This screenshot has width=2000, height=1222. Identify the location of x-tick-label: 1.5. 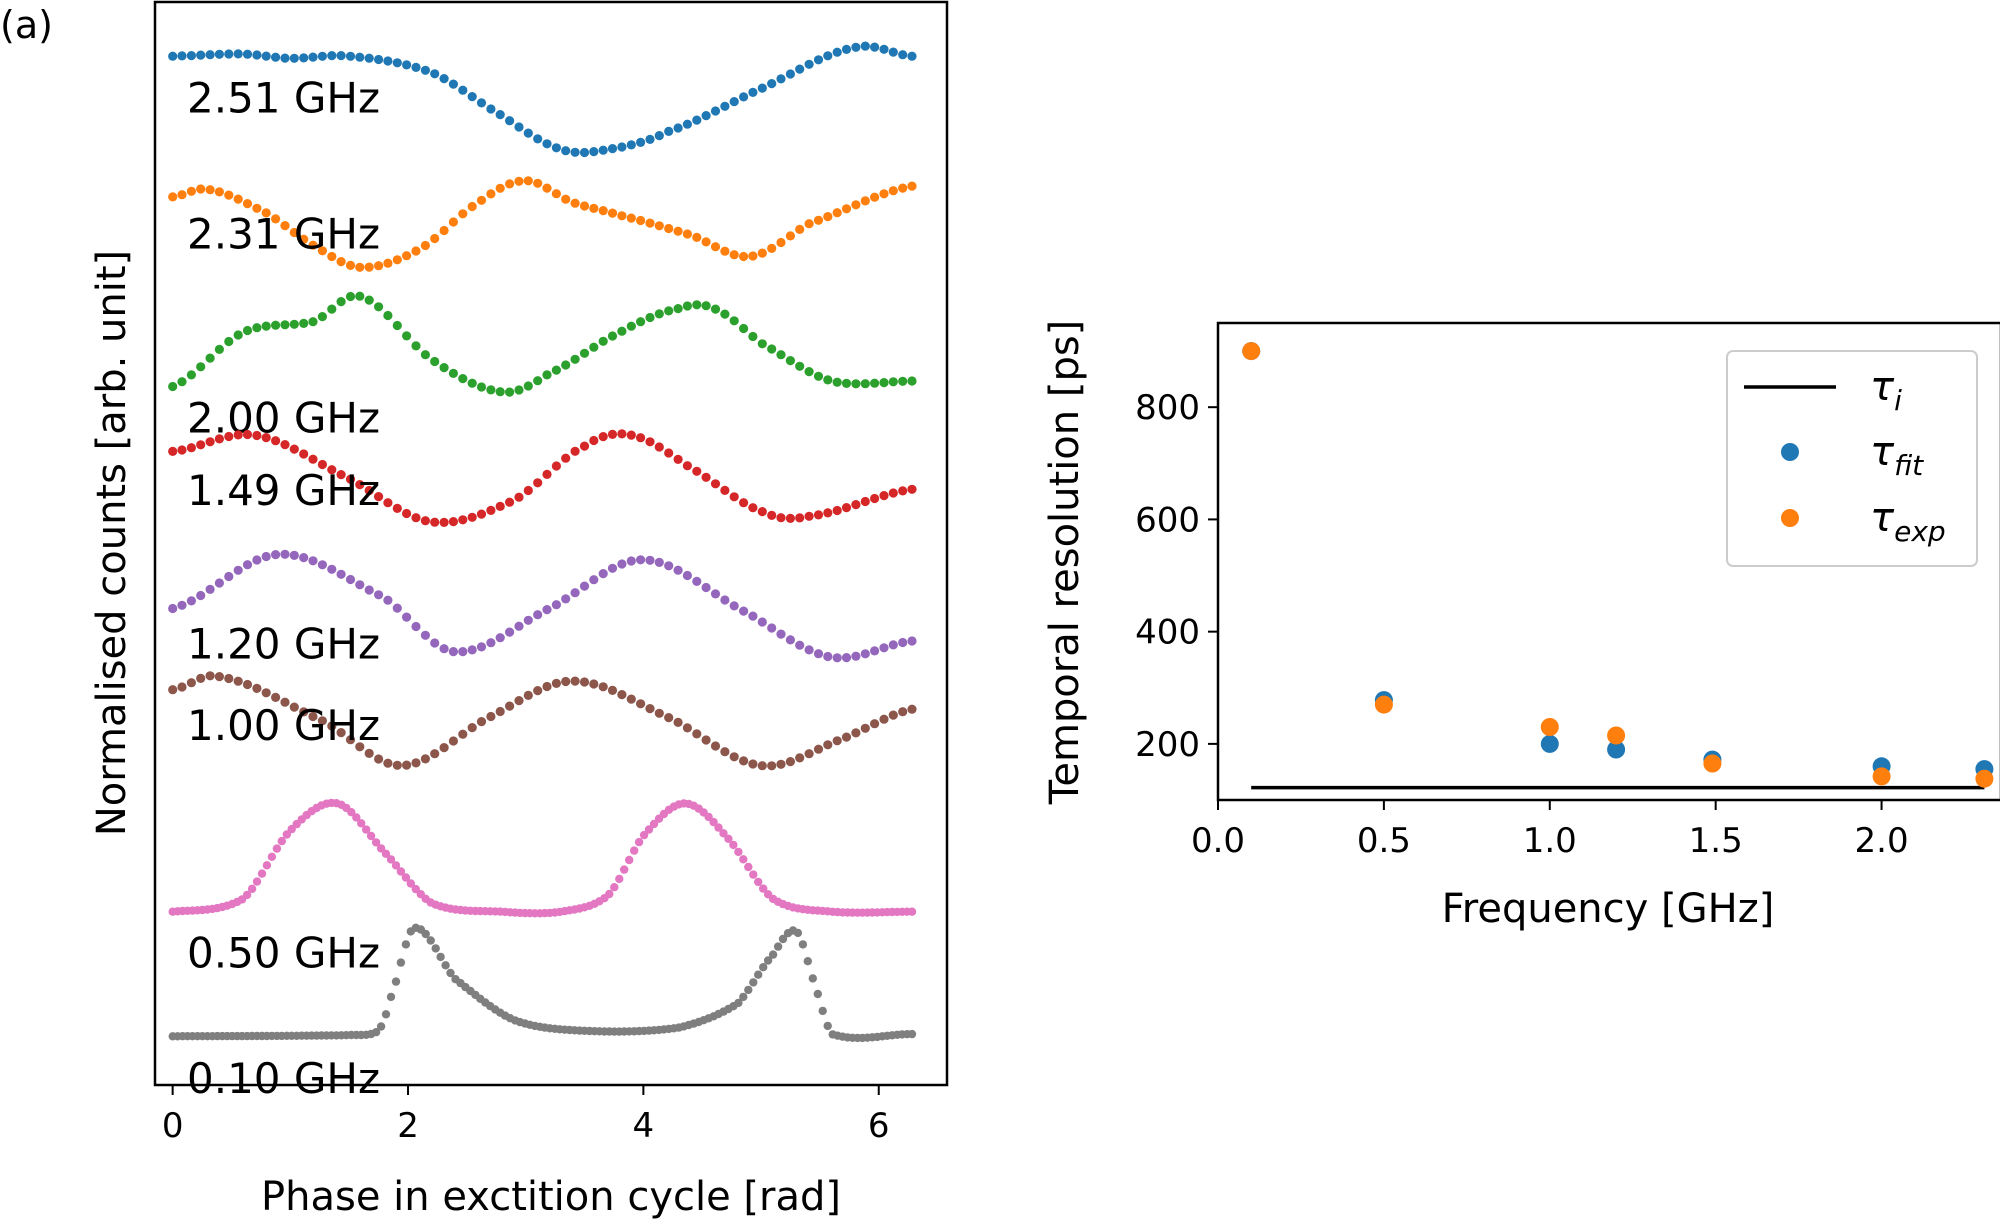
(1716, 841).